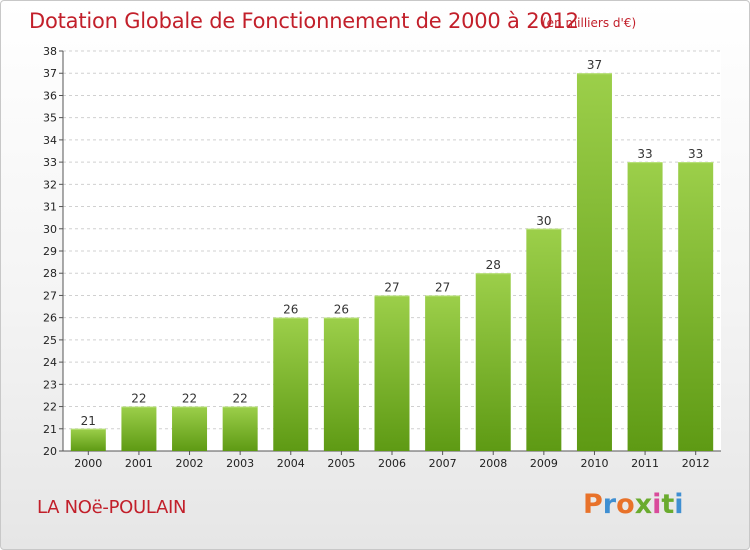  What do you see at coordinates (50, 362) in the screenshot?
I see `y-tick-label: 24` at bounding box center [50, 362].